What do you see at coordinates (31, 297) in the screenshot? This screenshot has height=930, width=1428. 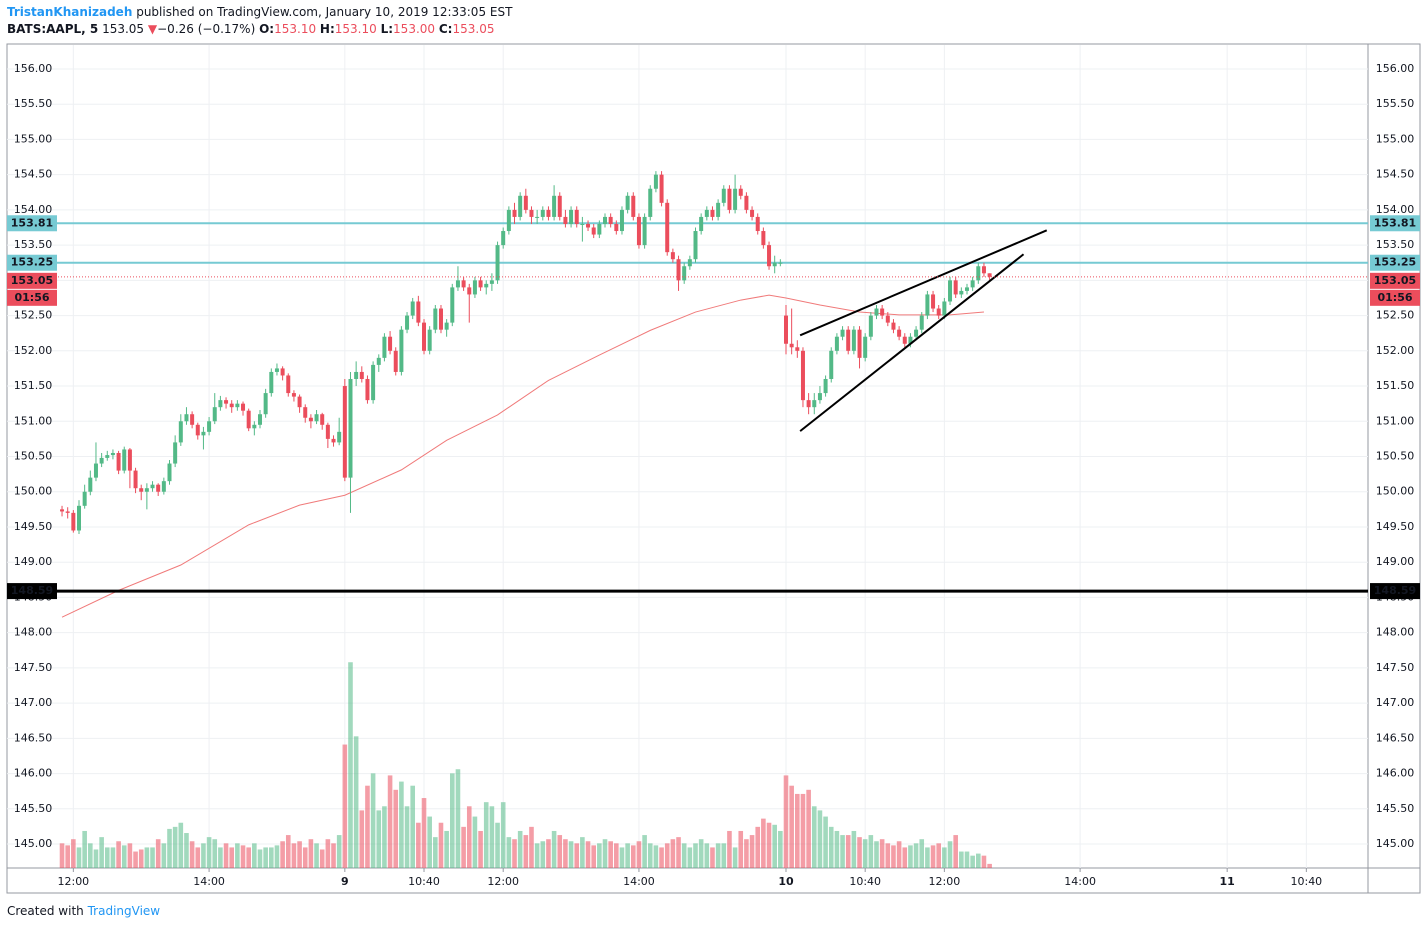 I see `countdown: 01:56` at bounding box center [31, 297].